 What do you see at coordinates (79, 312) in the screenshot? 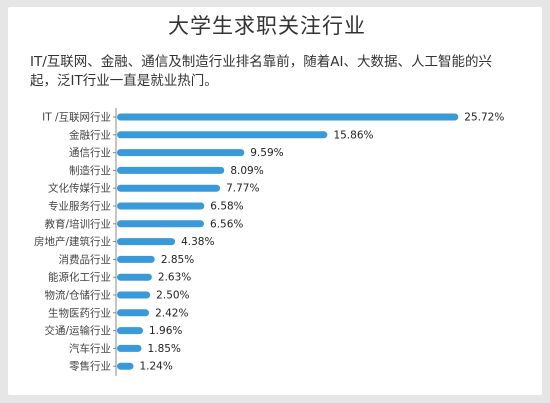
I see `category-label: 生物医药行业` at bounding box center [79, 312].